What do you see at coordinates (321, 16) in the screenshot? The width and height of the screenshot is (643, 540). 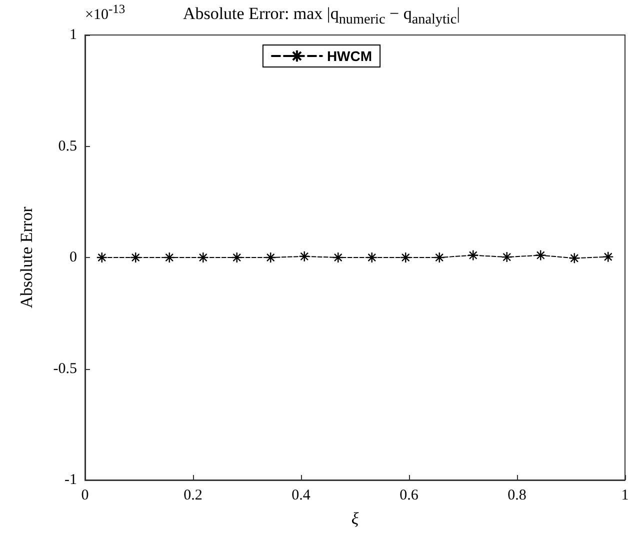 I see `chart-title: Absolute Error: max |q$_{numeric}$ − q$_{analytic}$|` at bounding box center [321, 16].